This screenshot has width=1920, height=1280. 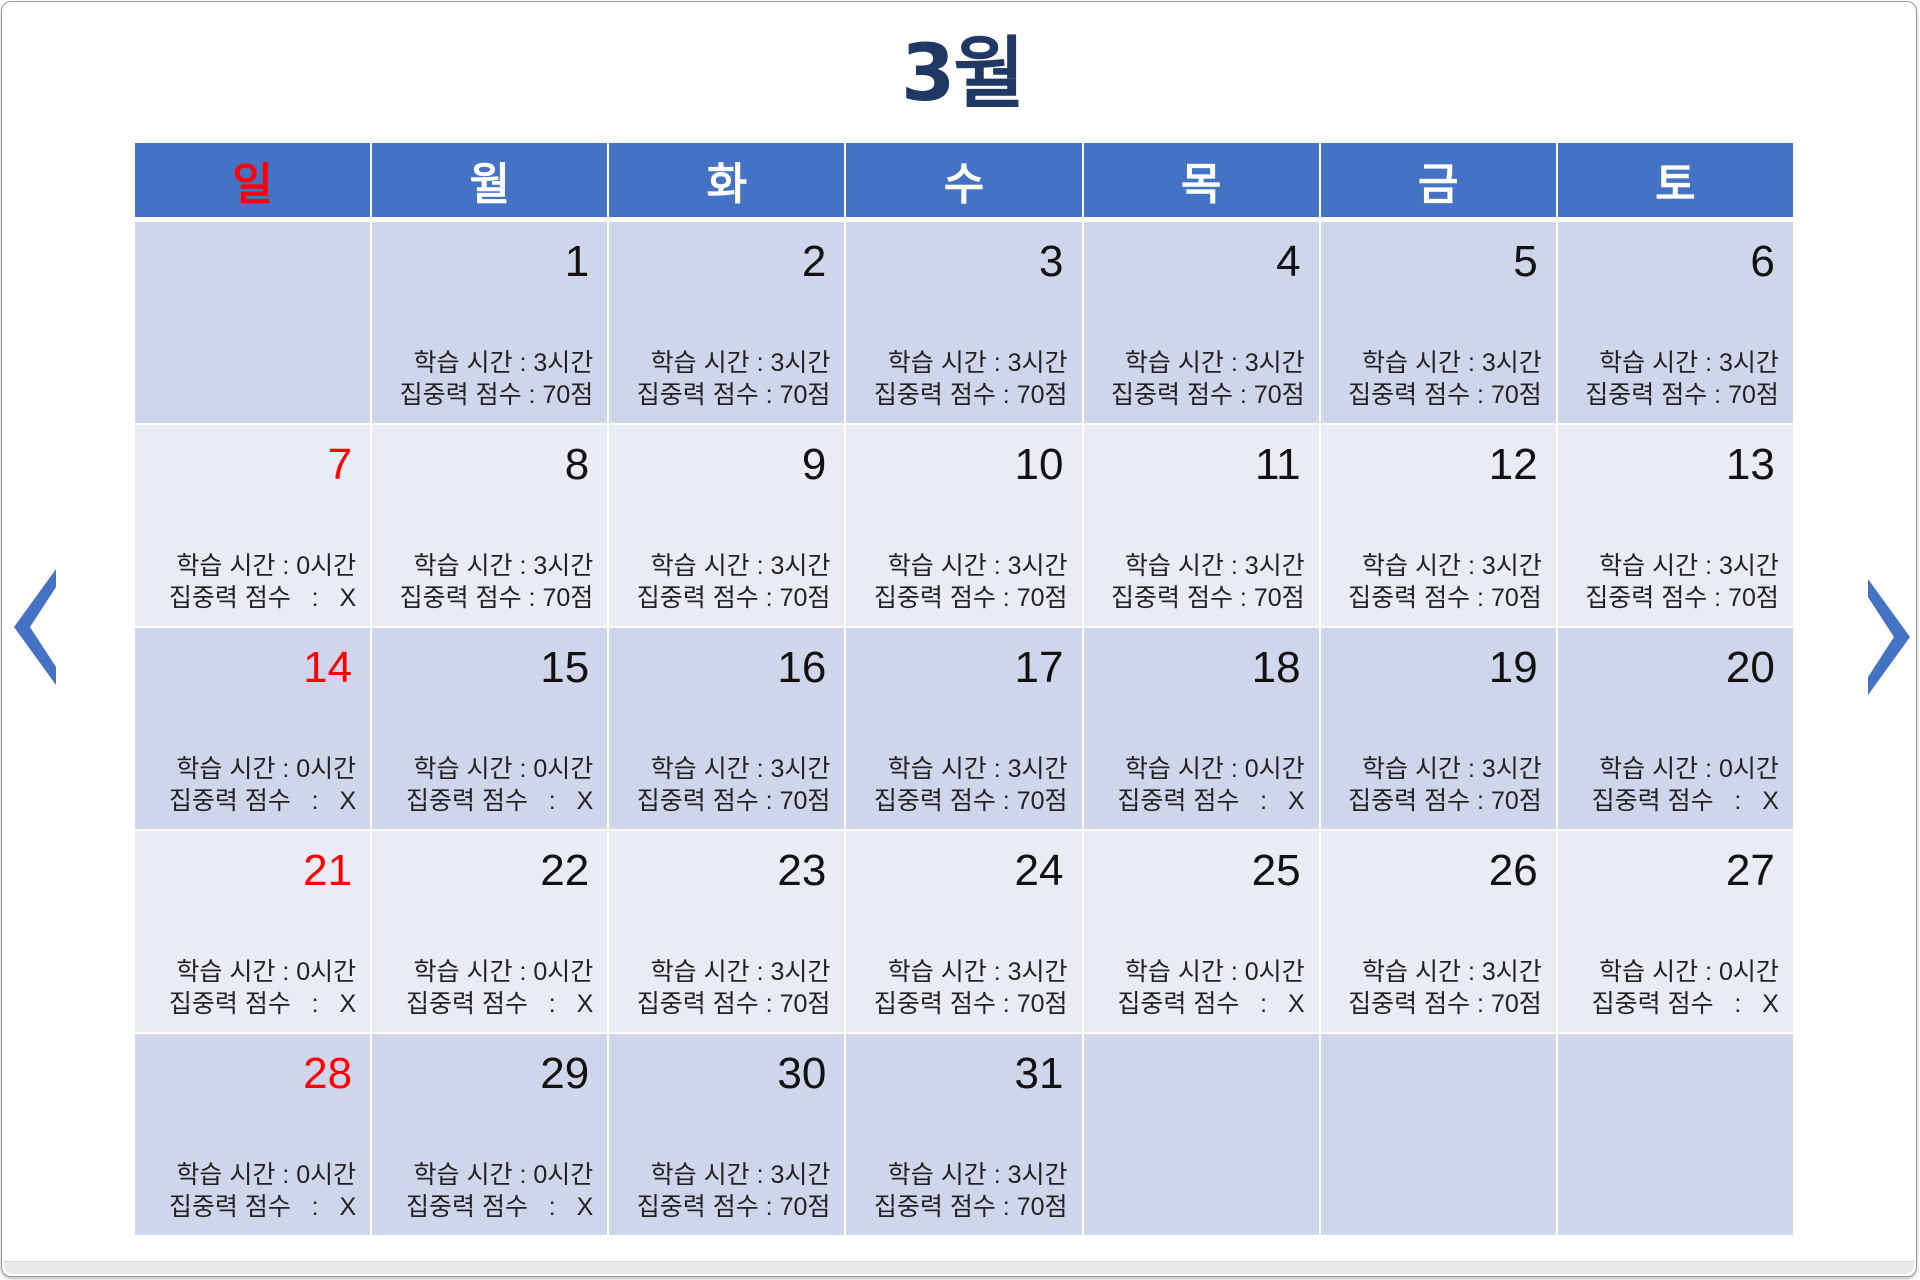 What do you see at coordinates (1675, 525) in the screenshot?
I see `day-cell-13: 13 학습 시간 : 3시간 집중력 점수 : 70점` at bounding box center [1675, 525].